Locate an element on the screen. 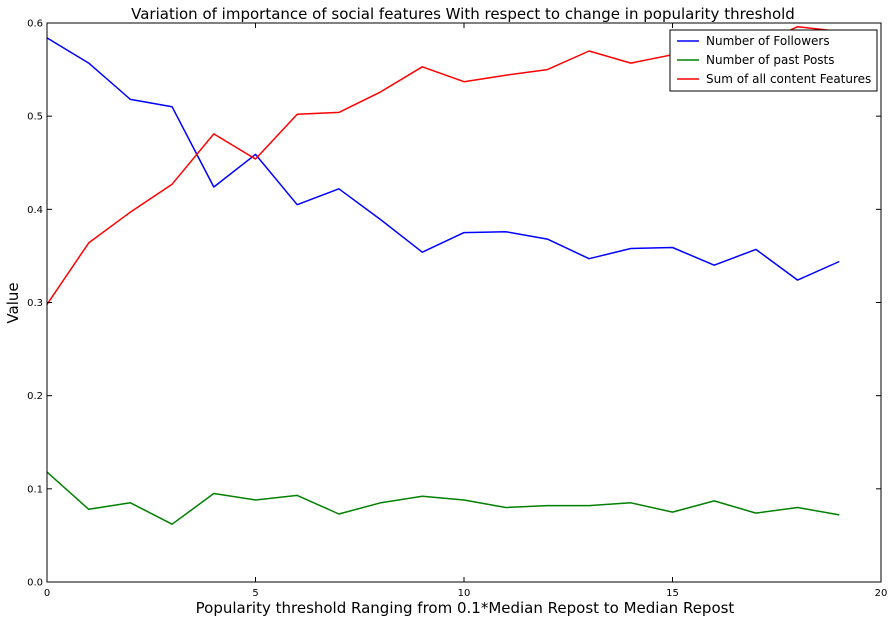  y-tick-label: 0.4 is located at coordinates (35, 210).